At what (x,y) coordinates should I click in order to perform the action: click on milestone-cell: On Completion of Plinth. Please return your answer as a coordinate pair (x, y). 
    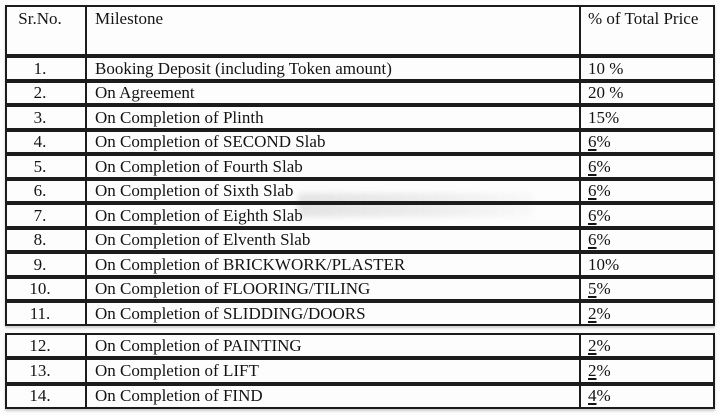
    Looking at the image, I should click on (332, 117).